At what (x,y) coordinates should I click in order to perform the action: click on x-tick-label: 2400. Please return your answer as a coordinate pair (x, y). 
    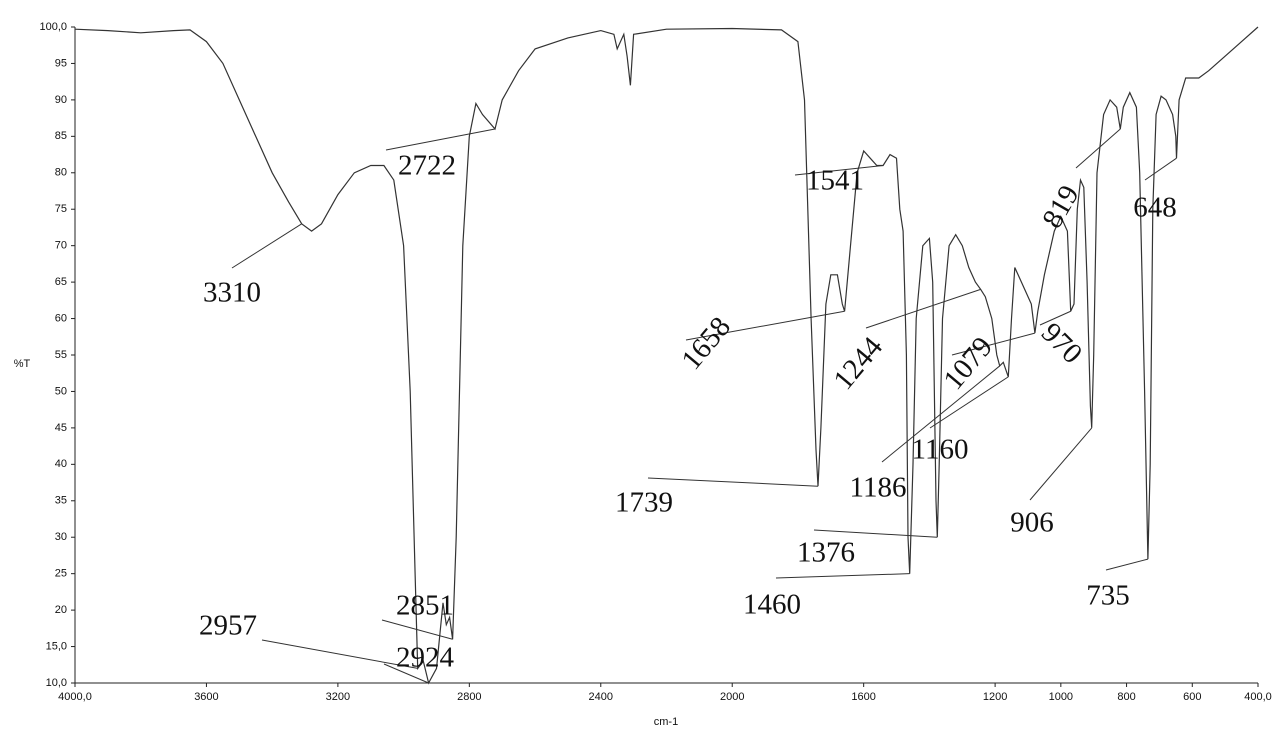
    Looking at the image, I should click on (601, 697).